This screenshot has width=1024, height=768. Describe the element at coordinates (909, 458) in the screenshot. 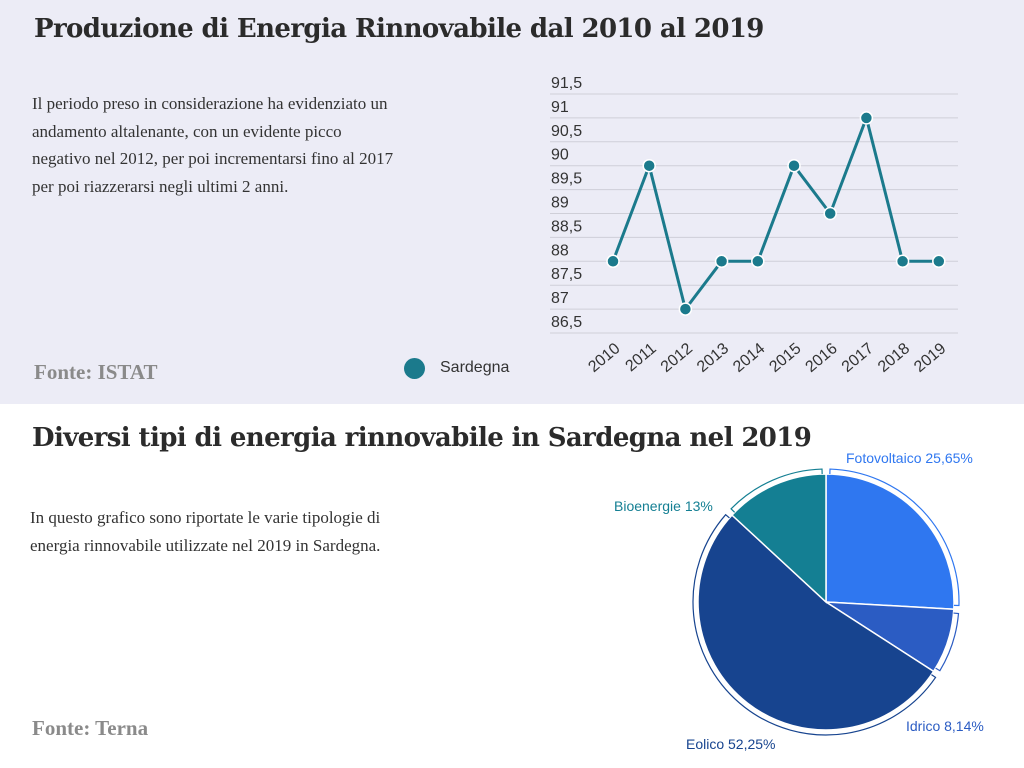

I see `slice-label: Fotovoltaico 25,65%` at that location.